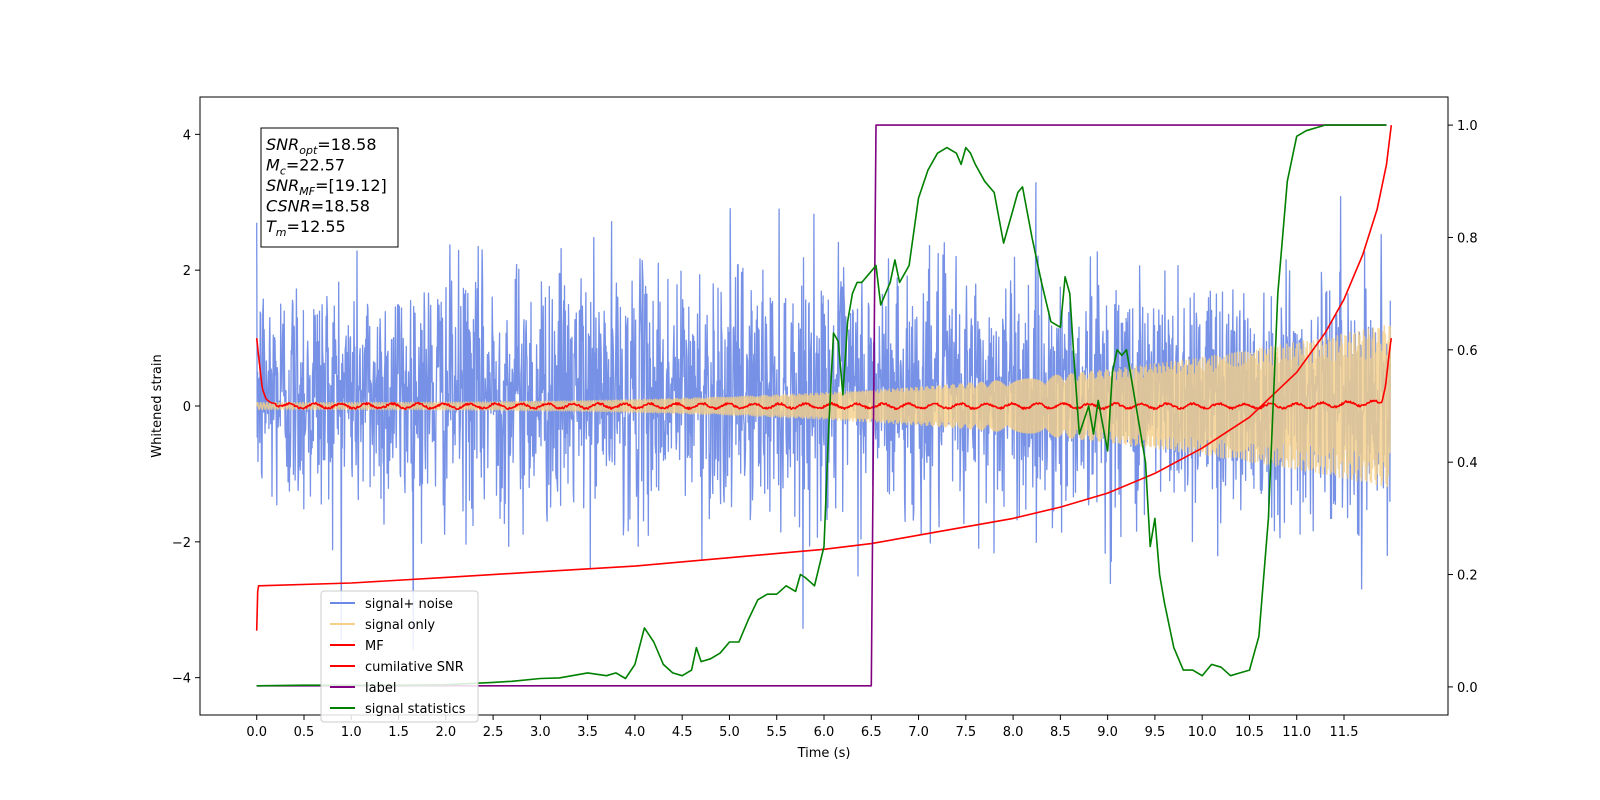 Image resolution: width=1600 pixels, height=800 pixels. I want to click on x-axis-label: Time (s), so click(824, 753).